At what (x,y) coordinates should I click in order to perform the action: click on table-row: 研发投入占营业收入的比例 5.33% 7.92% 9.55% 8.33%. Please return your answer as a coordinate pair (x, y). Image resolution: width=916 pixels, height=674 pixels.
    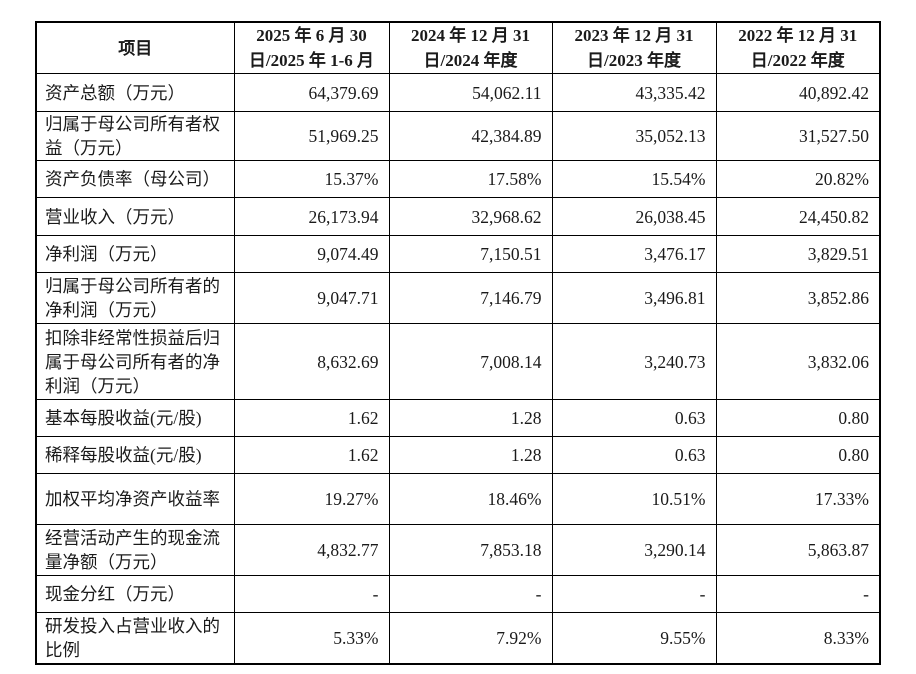
    Looking at the image, I should click on (458, 638).